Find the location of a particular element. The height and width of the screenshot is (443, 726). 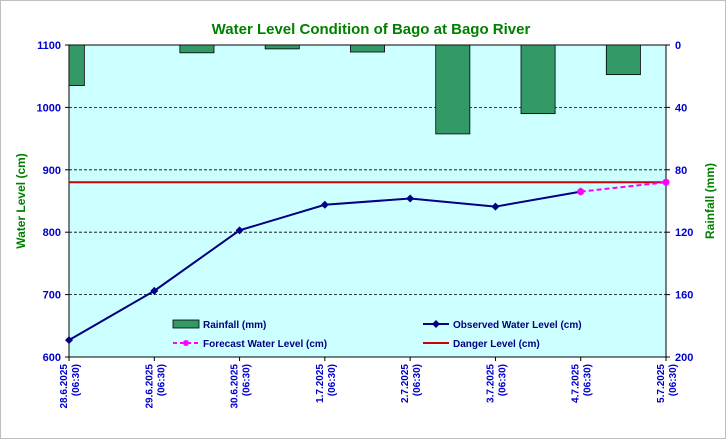

x-tick-label: 2.7.2025(06:30) is located at coordinates (411, 383).